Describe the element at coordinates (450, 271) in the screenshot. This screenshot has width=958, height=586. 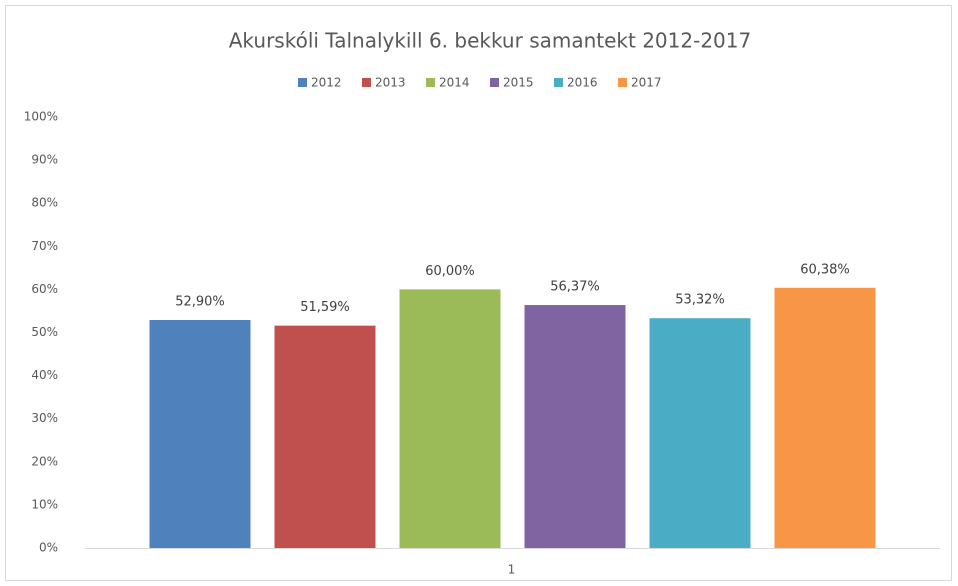
I see `data-label: 60,00%` at that location.